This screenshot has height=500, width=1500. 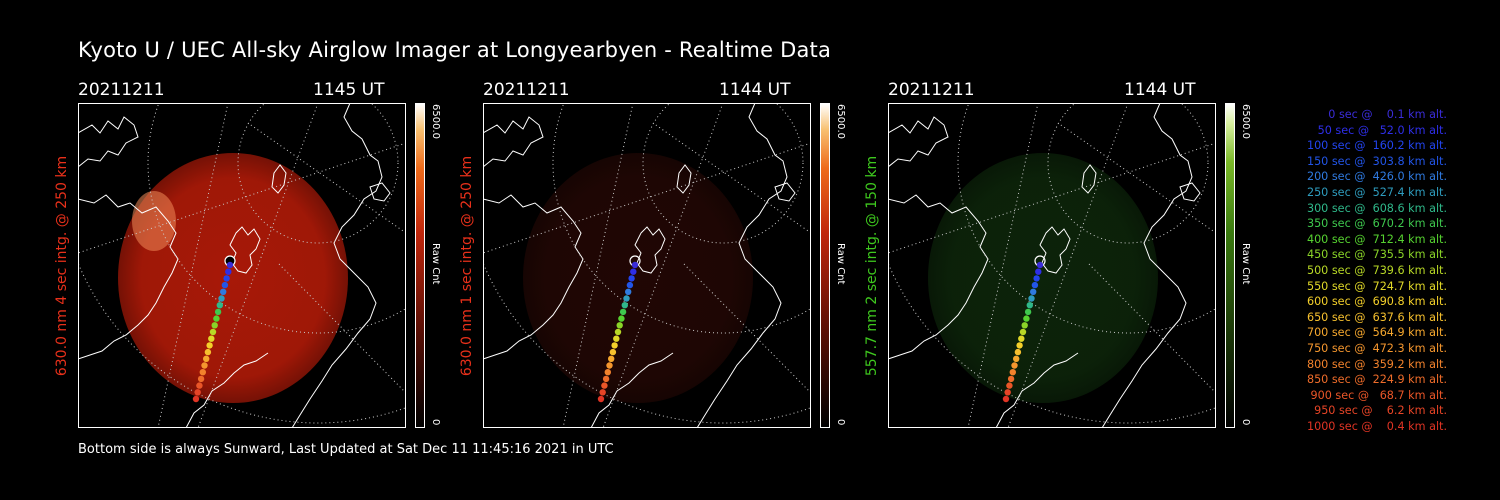 I want to click on bright-patch, so click(x=154, y=221).